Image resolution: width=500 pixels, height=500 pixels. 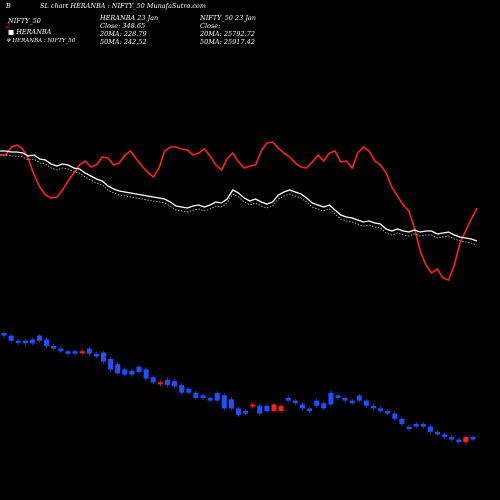 What do you see at coordinates (129, 18) in the screenshot?
I see `info-left-heading: HERANBA 23 Jan` at bounding box center [129, 18].